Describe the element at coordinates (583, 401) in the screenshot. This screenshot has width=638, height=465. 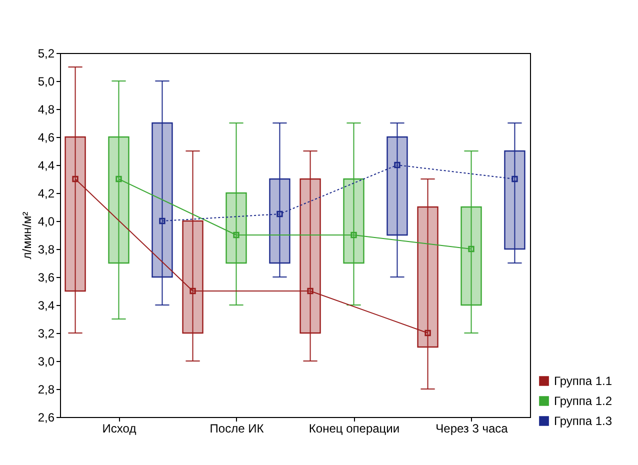
I see `legend-label: Группа 1.2` at that location.